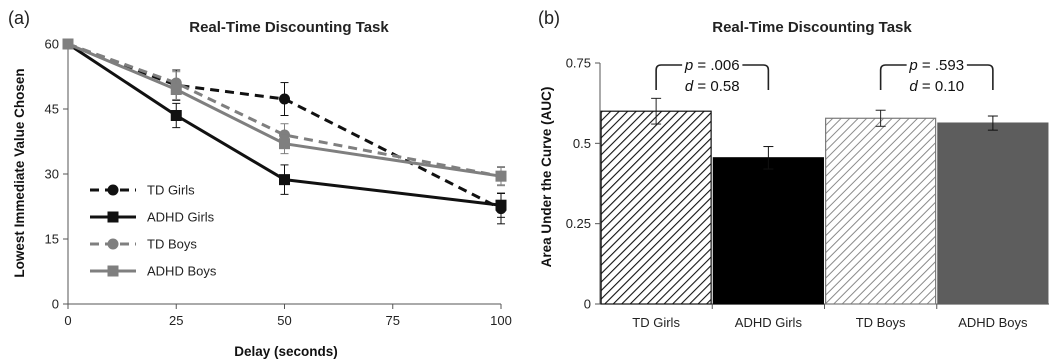 The width and height of the screenshot is (1053, 362). I want to click on legend-label-adhd-girls: ADHD Girls, so click(181, 217).